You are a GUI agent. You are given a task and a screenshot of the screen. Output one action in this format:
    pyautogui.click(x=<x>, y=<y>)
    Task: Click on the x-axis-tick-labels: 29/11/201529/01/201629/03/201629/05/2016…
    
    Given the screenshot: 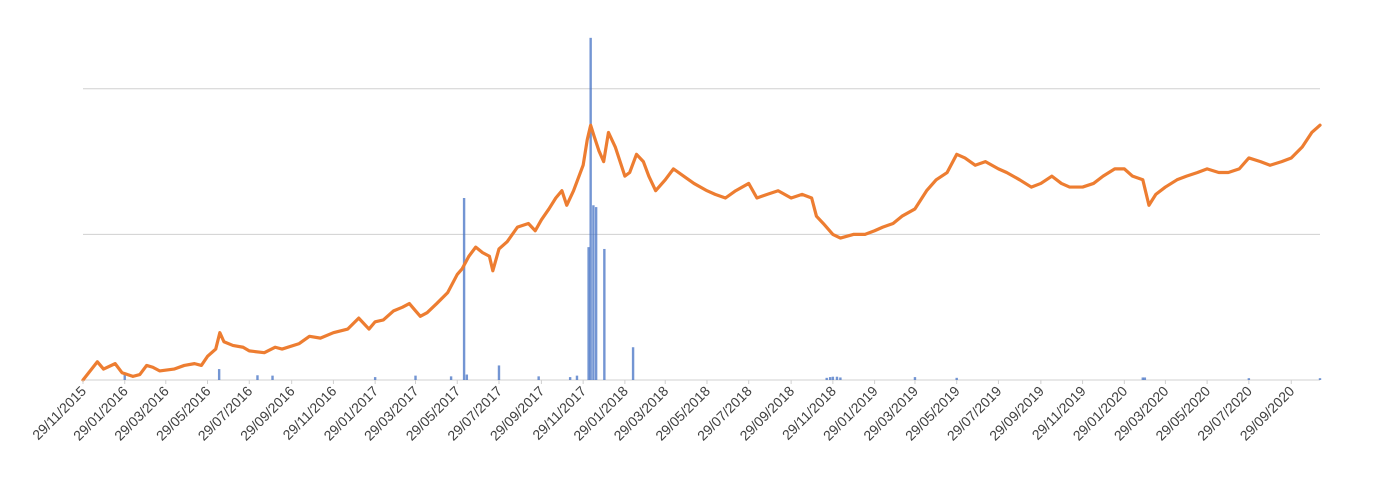 What is the action you would take?
    pyautogui.click(x=663, y=412)
    